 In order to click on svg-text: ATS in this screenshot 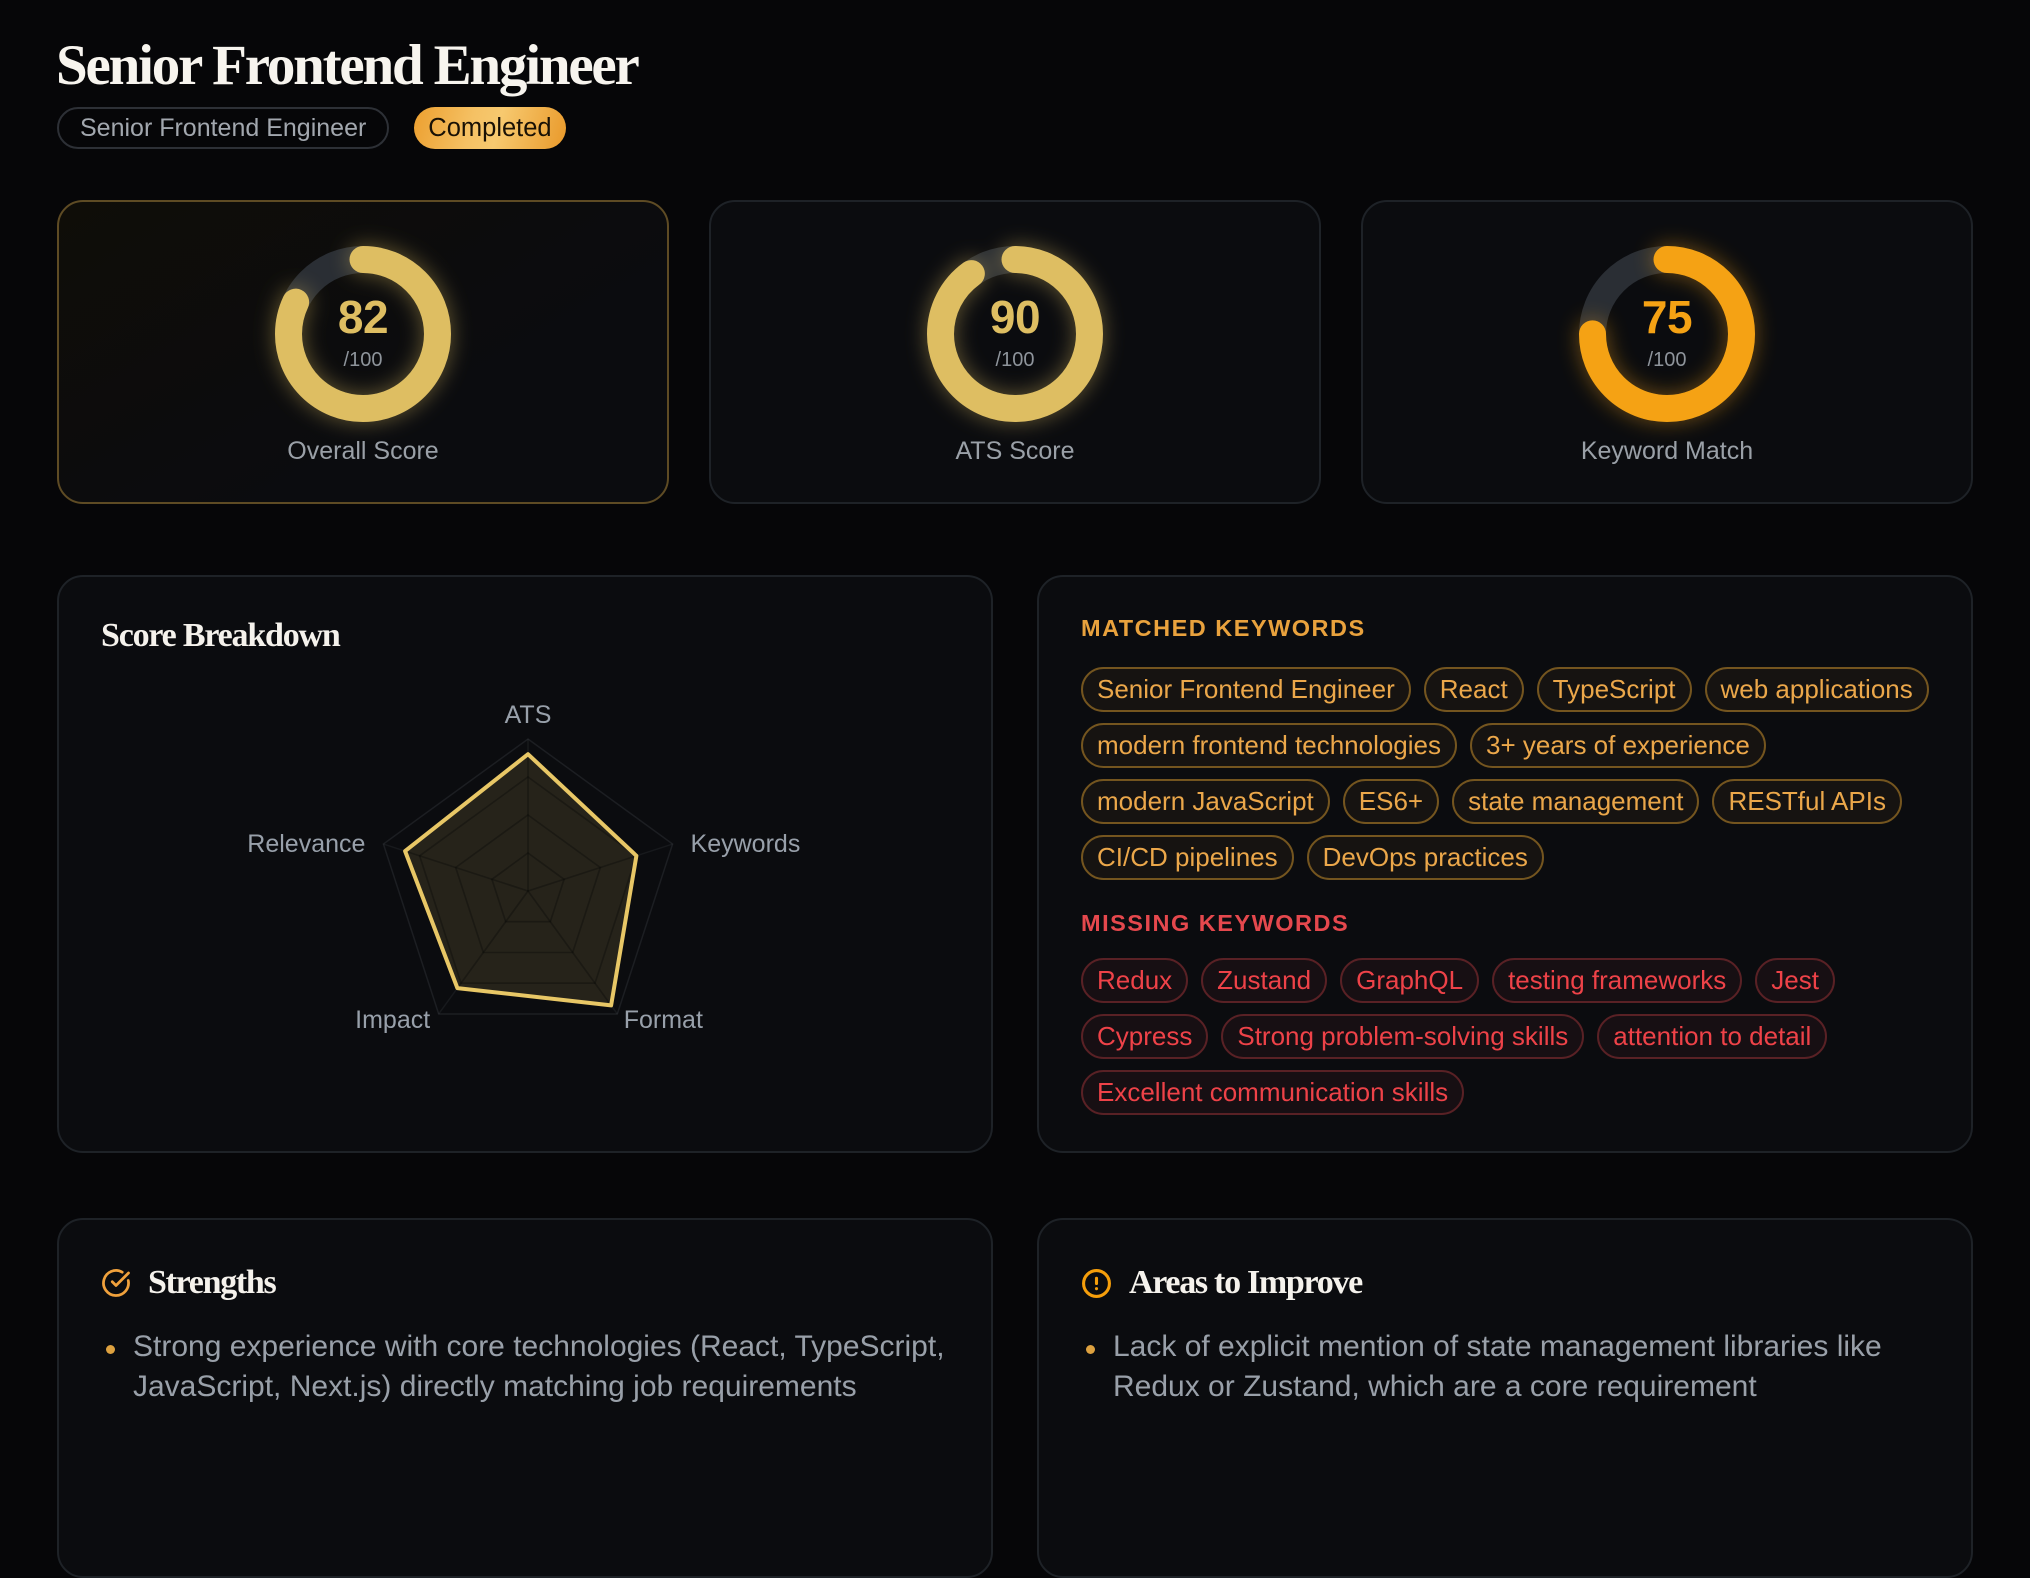, I will do `click(528, 715)`.